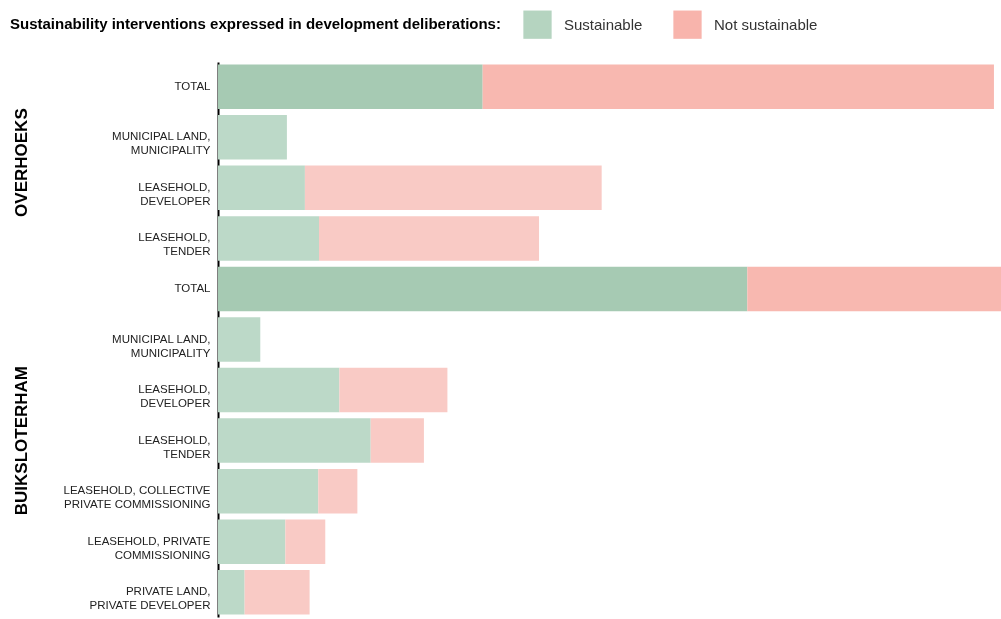 The height and width of the screenshot is (619, 1001). What do you see at coordinates (603, 24) in the screenshot?
I see `legend-label: Sustainable` at bounding box center [603, 24].